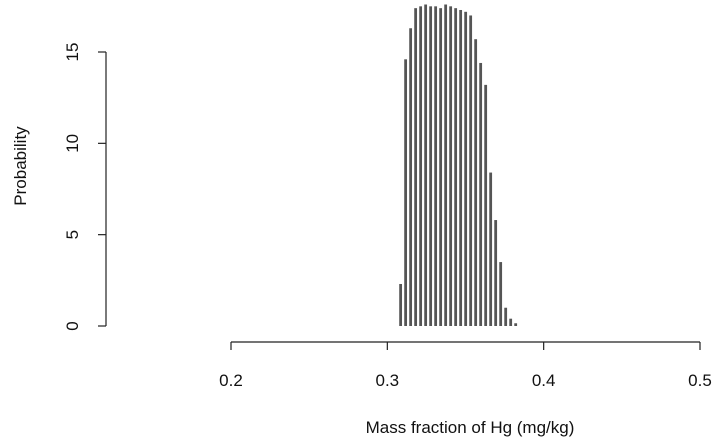 Image resolution: width=714 pixels, height=443 pixels. What do you see at coordinates (20, 166) in the screenshot?
I see `y-axis-label: Probability` at bounding box center [20, 166].